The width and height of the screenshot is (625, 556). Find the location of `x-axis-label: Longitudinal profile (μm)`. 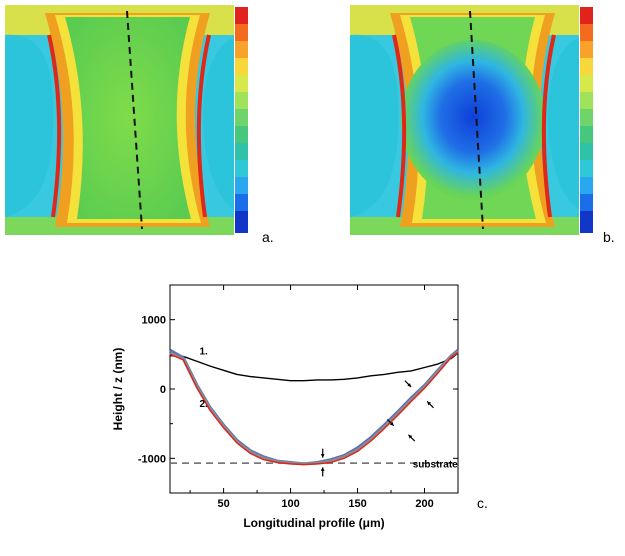

x-axis-label: Longitudinal profile (μm) is located at coordinates (313, 523).